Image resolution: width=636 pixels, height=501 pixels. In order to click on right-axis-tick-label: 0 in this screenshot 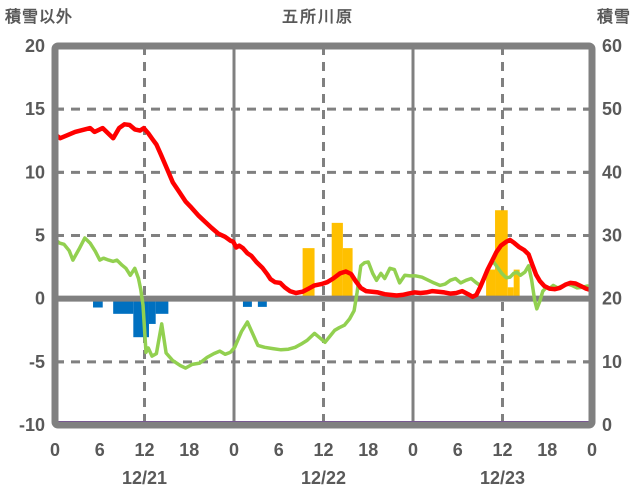, I will do `click(607, 425)`.